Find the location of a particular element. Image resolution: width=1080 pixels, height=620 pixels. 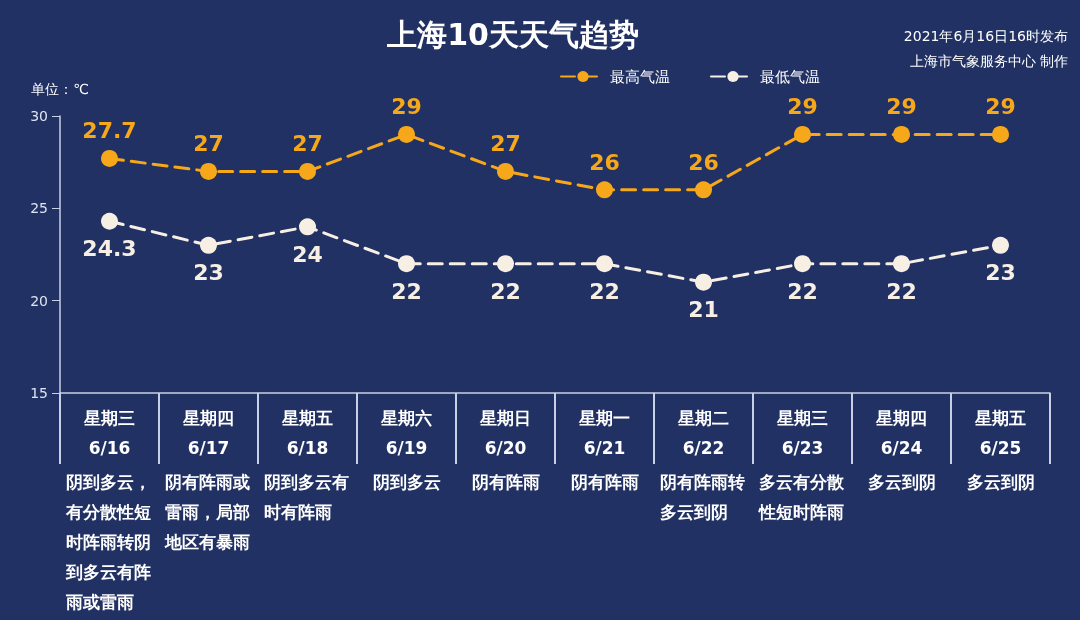

text: 上海市气象服务中心 制作 is located at coordinates (988, 61).